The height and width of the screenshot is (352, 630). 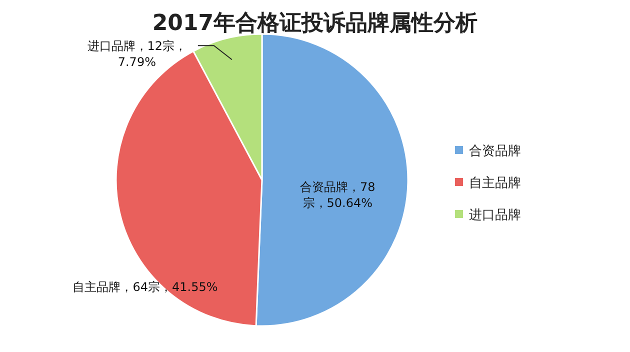 What do you see at coordinates (495, 183) in the screenshot?
I see `legend-label: 自主品牌` at bounding box center [495, 183].